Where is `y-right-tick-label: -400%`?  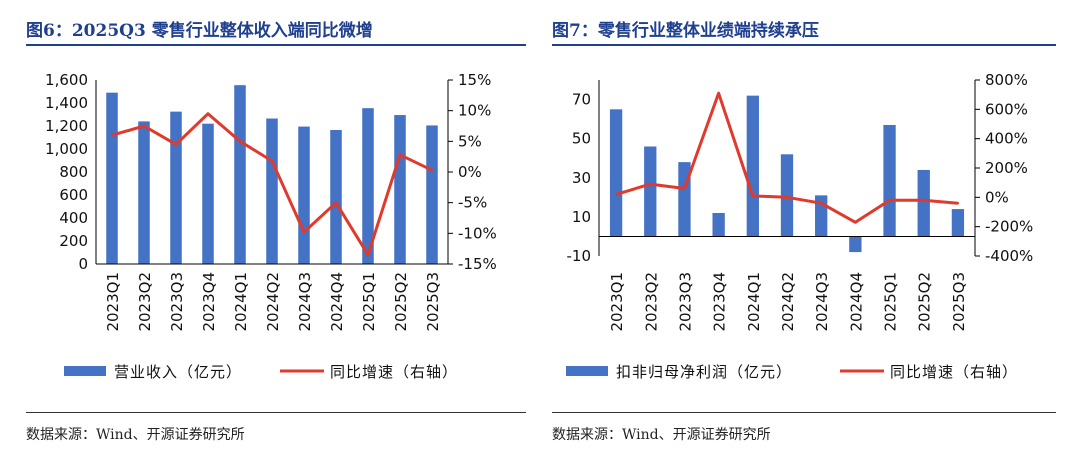
y-right-tick-label: -400% is located at coordinates (1009, 256).